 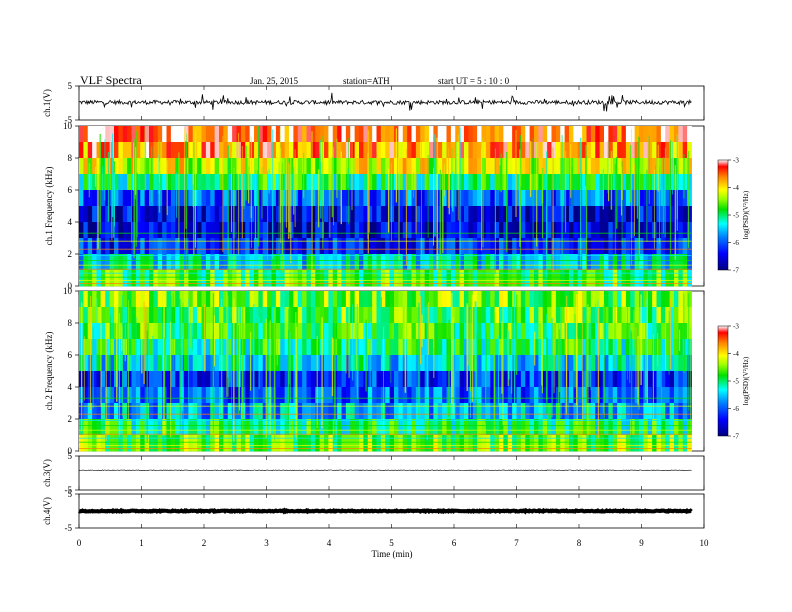 What do you see at coordinates (723, 381) in the screenshot?
I see `colorbar-ch2-scale` at bounding box center [723, 381].